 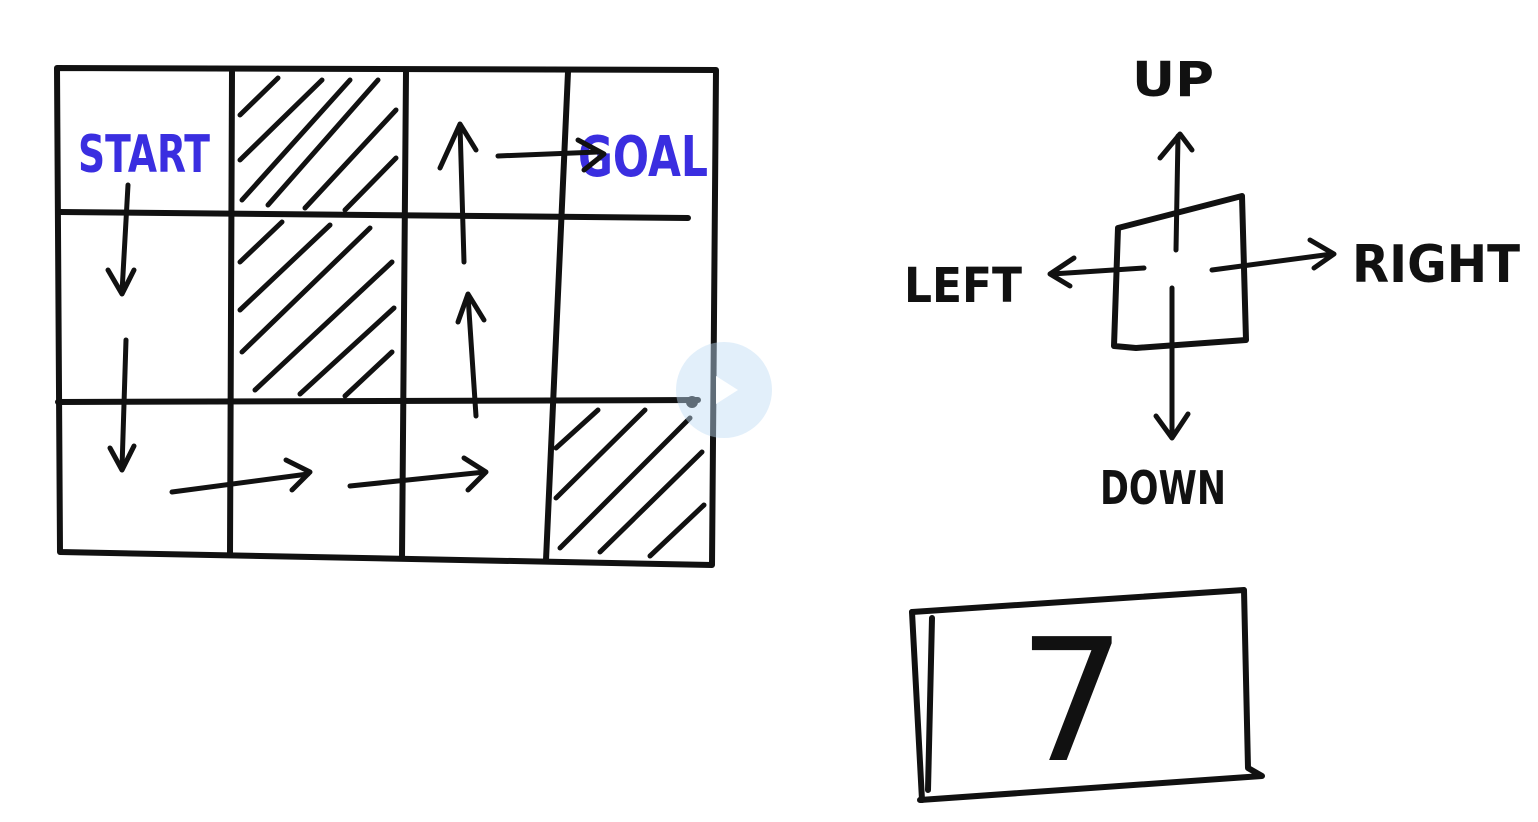 What do you see at coordinates (963, 286) in the screenshot?
I see `action-left-label: LEFT` at bounding box center [963, 286].